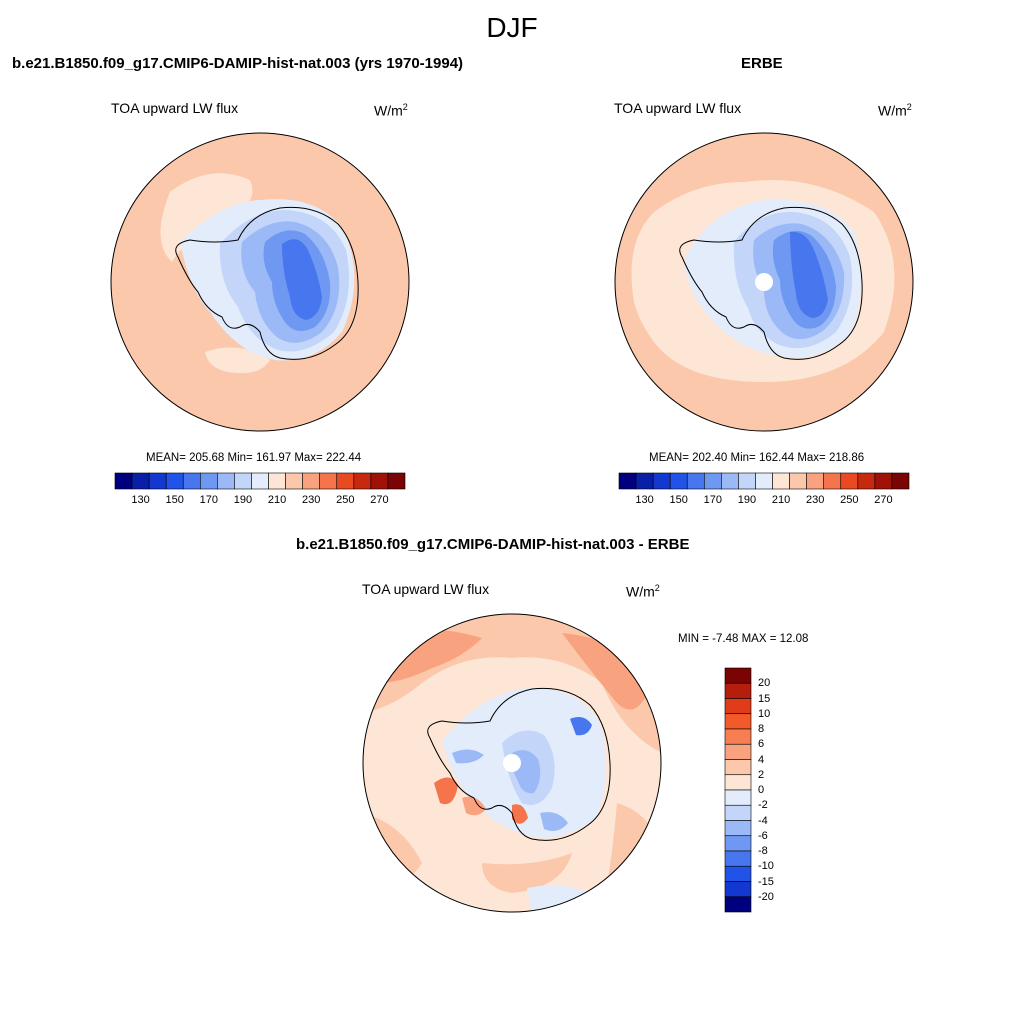 The image size is (1024, 1024). Describe the element at coordinates (761, 759) in the screenshot. I see `colorbar-tick-label: 4` at that location.